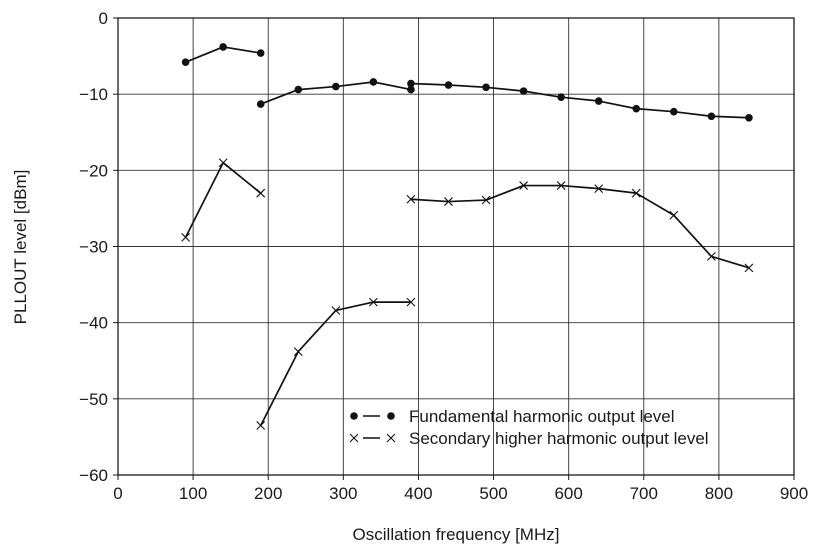  Describe the element at coordinates (343, 493) in the screenshot. I see `x-tick-label: 300` at that location.